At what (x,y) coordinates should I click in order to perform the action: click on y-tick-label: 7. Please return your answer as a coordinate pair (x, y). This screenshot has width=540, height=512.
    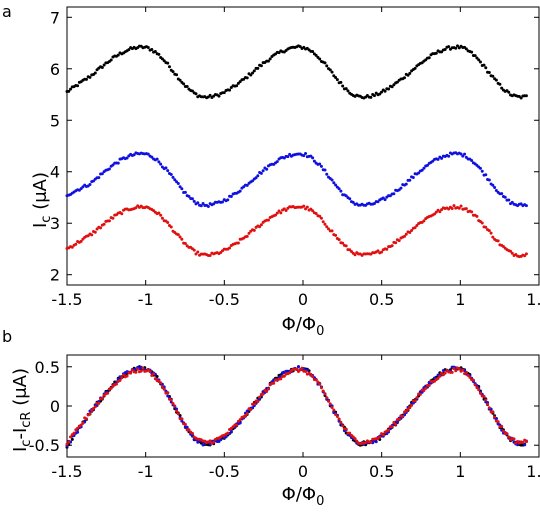
    Looking at the image, I should click on (55, 17).